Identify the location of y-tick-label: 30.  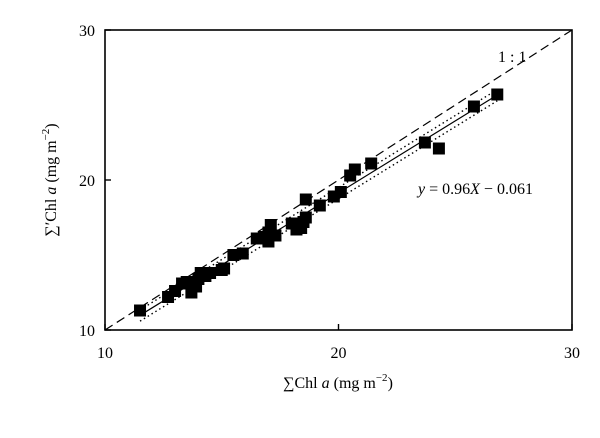
(87, 31).